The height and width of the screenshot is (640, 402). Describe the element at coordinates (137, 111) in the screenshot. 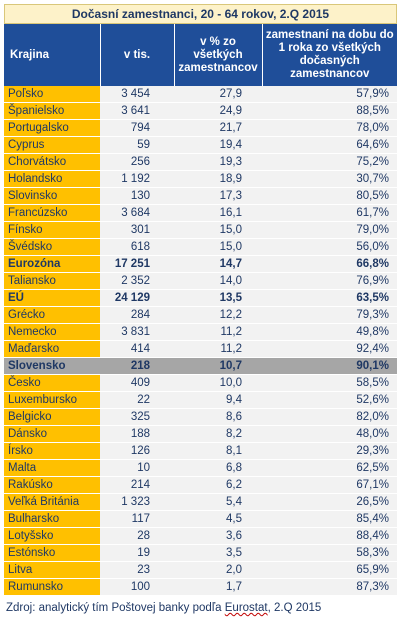

I see `thousands-cell: 3 641` at that location.